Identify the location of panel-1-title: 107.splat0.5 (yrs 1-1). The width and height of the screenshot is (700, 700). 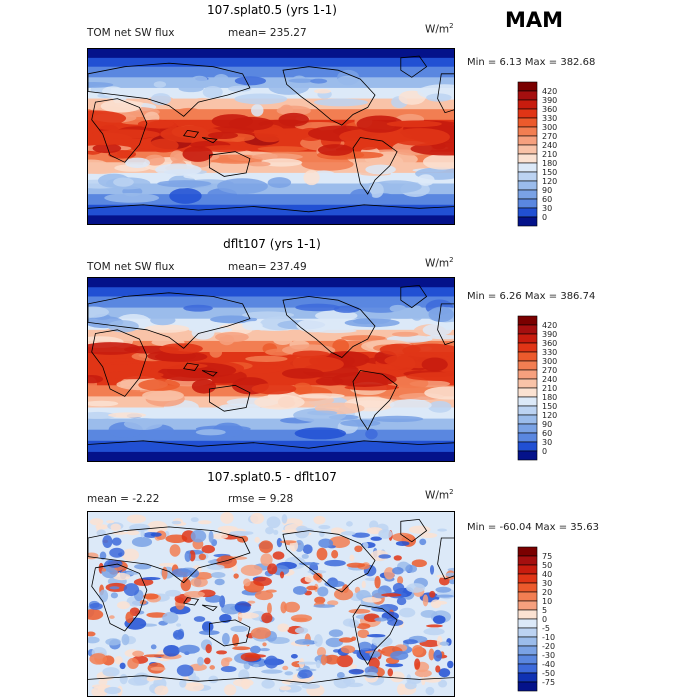
(272, 10).